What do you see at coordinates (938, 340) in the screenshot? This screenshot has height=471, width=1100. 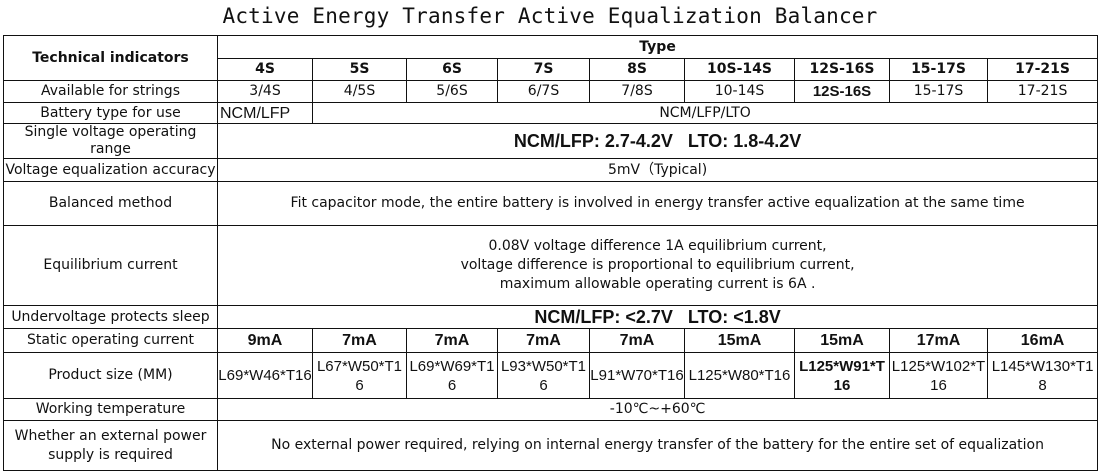 I see `cell: 17mA` at bounding box center [938, 340].